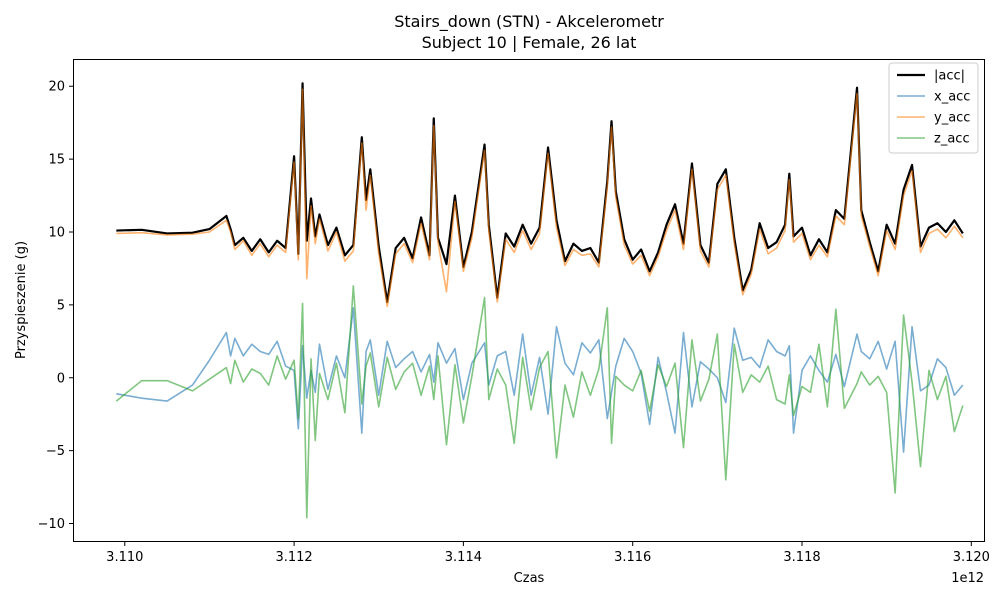  I want to click on legend-label-0: |acc|, so click(949, 76).